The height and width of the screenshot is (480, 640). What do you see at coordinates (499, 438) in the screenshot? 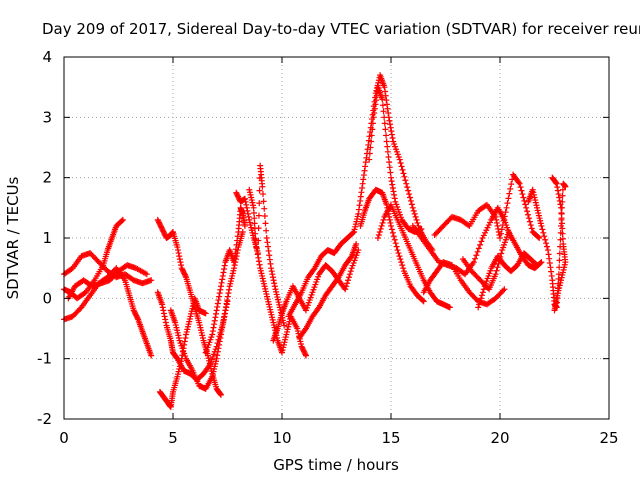
I see `x-tick-label: 20` at bounding box center [499, 438].